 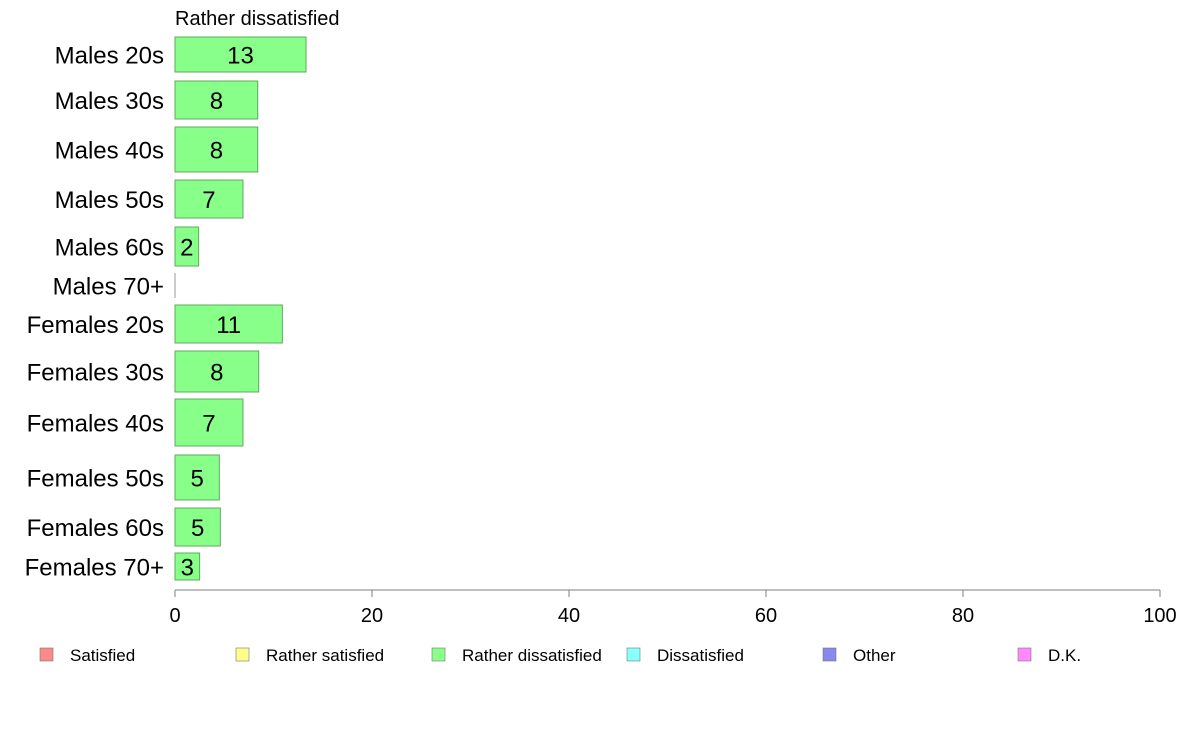 What do you see at coordinates (325, 655) in the screenshot?
I see `legend-label: Rather satisfied` at bounding box center [325, 655].